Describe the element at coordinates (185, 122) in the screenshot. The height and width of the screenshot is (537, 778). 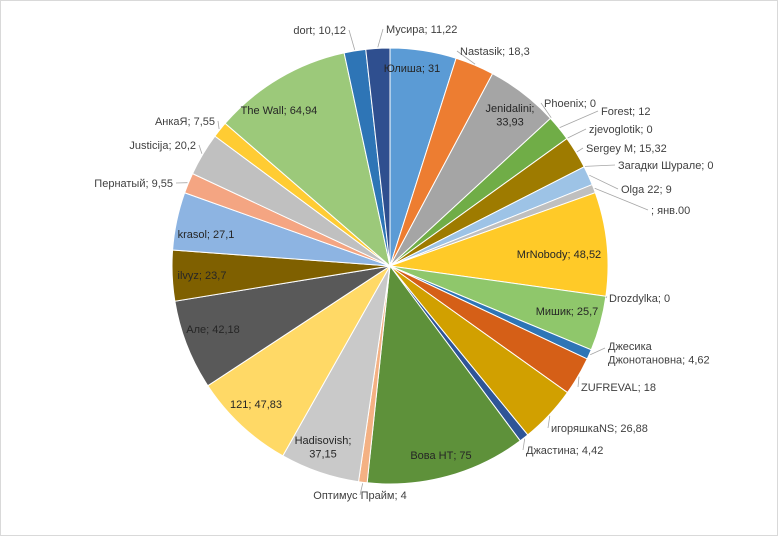
I see `data-label-анкая: АнкаЯ; 7,55` at that location.